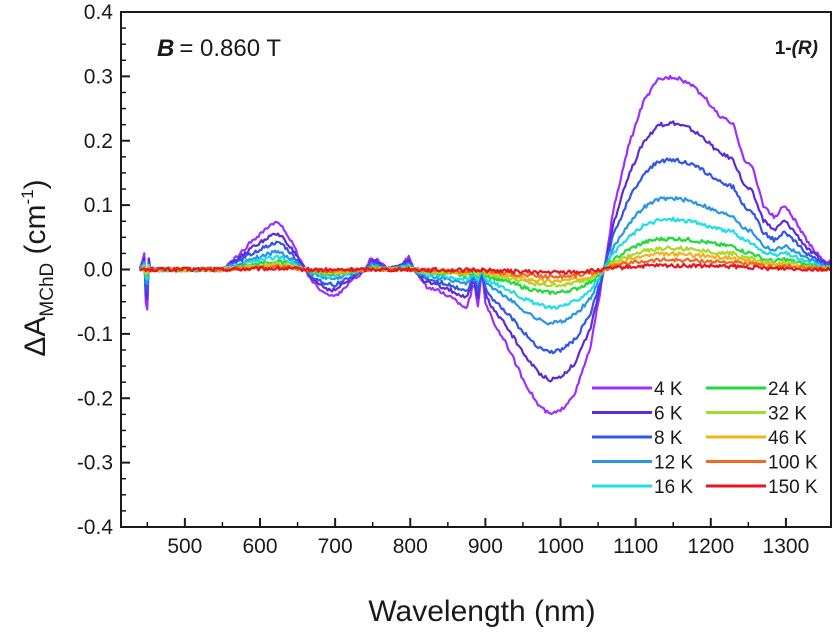  What do you see at coordinates (95, 334) in the screenshot?
I see `y-tick-label: -0.1` at bounding box center [95, 334].